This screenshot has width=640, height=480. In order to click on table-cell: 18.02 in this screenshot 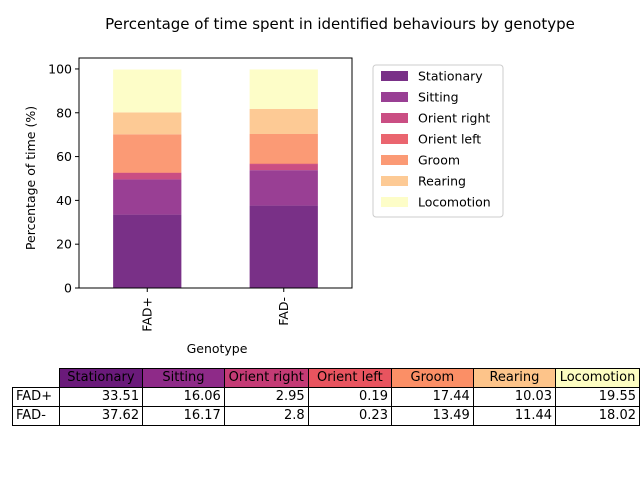, I will do `click(597, 416)`.